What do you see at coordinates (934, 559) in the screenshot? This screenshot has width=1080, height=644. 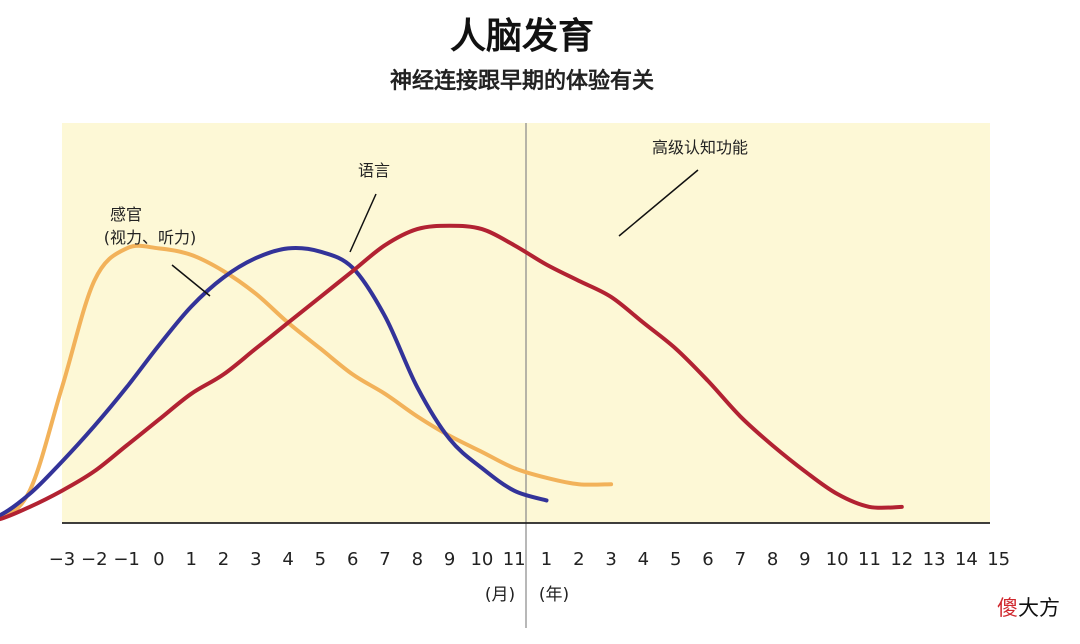 I see `x-tick-label: 13` at bounding box center [934, 559].